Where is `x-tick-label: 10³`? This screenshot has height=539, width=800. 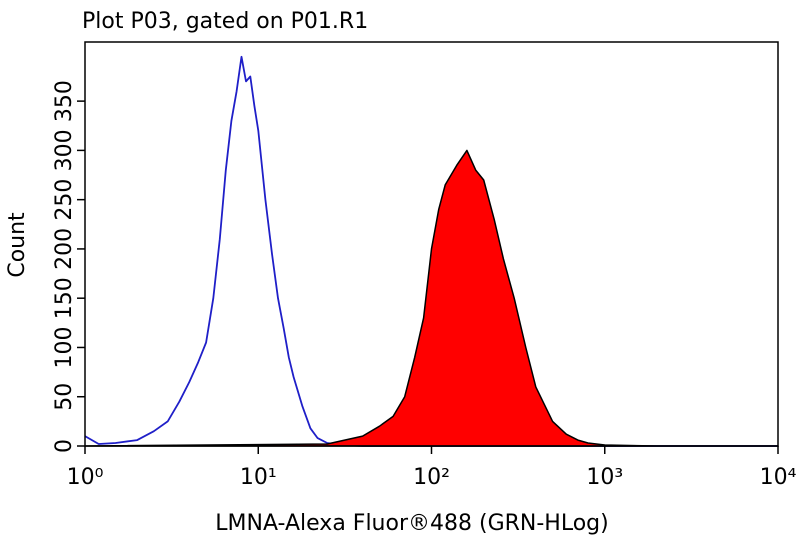
x-tick-label: 10³ is located at coordinates (604, 477).